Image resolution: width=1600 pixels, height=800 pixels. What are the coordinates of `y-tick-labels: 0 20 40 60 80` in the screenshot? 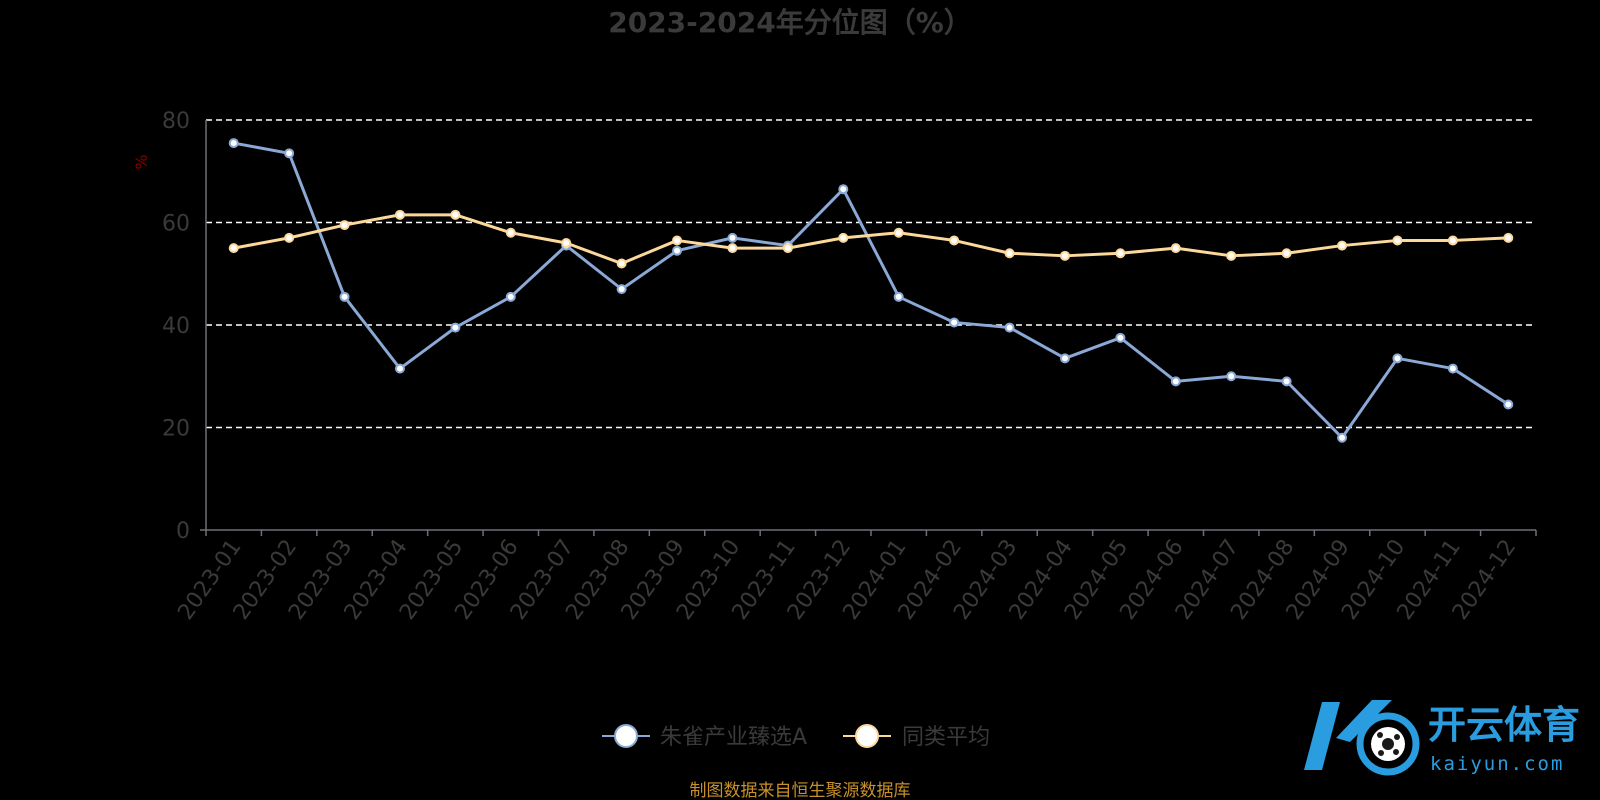 It's located at (176, 326).